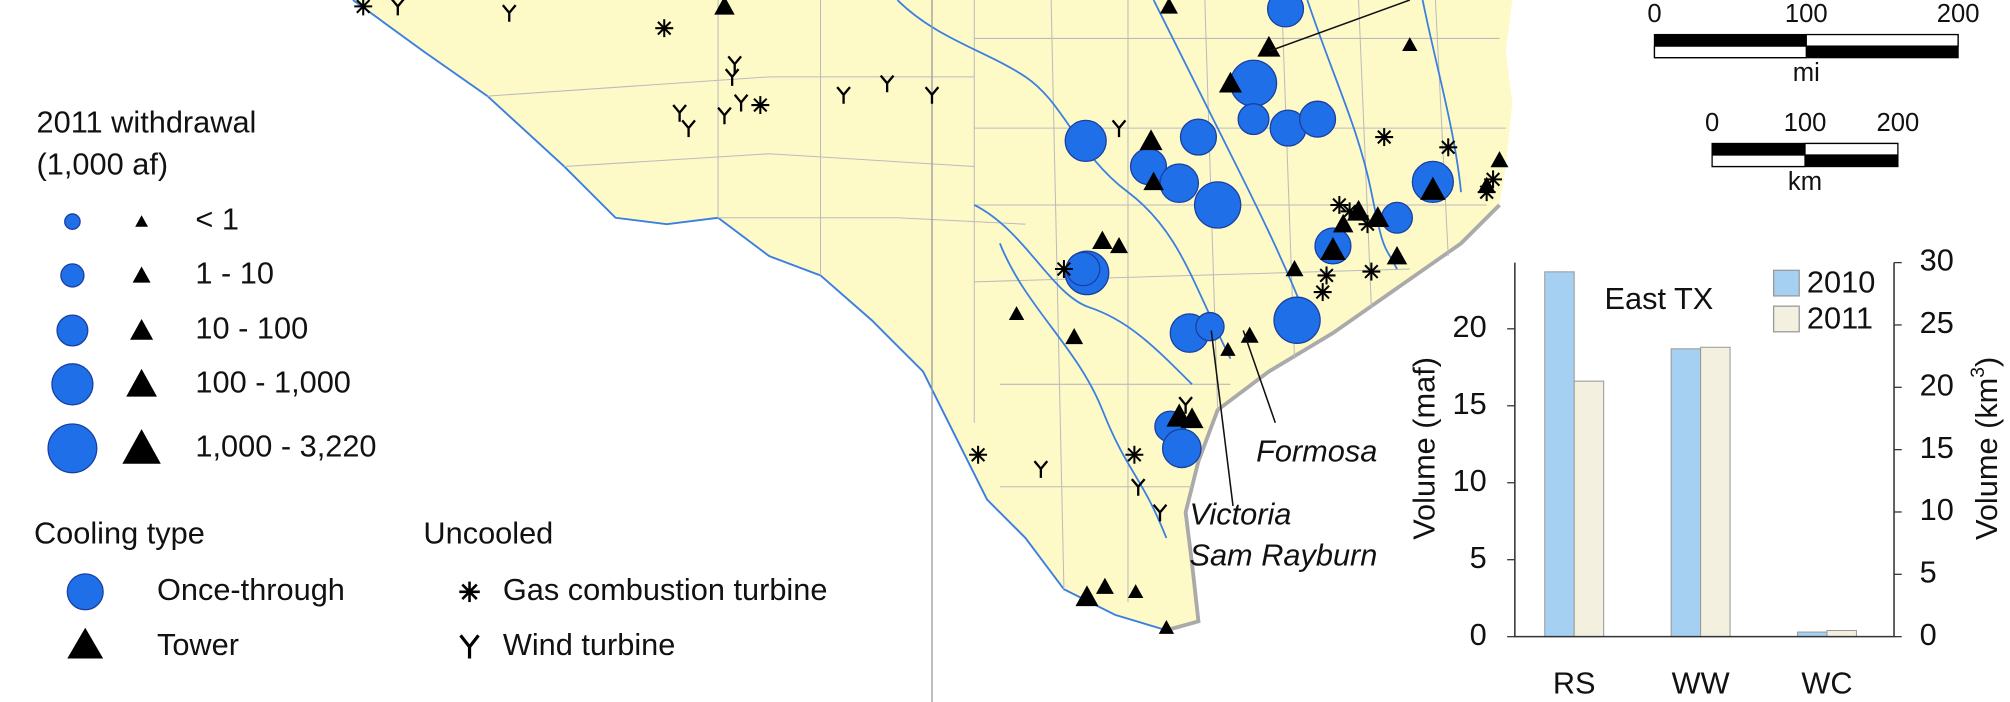 The image size is (2010, 702). I want to click on scale-unit: km, so click(1805, 182).